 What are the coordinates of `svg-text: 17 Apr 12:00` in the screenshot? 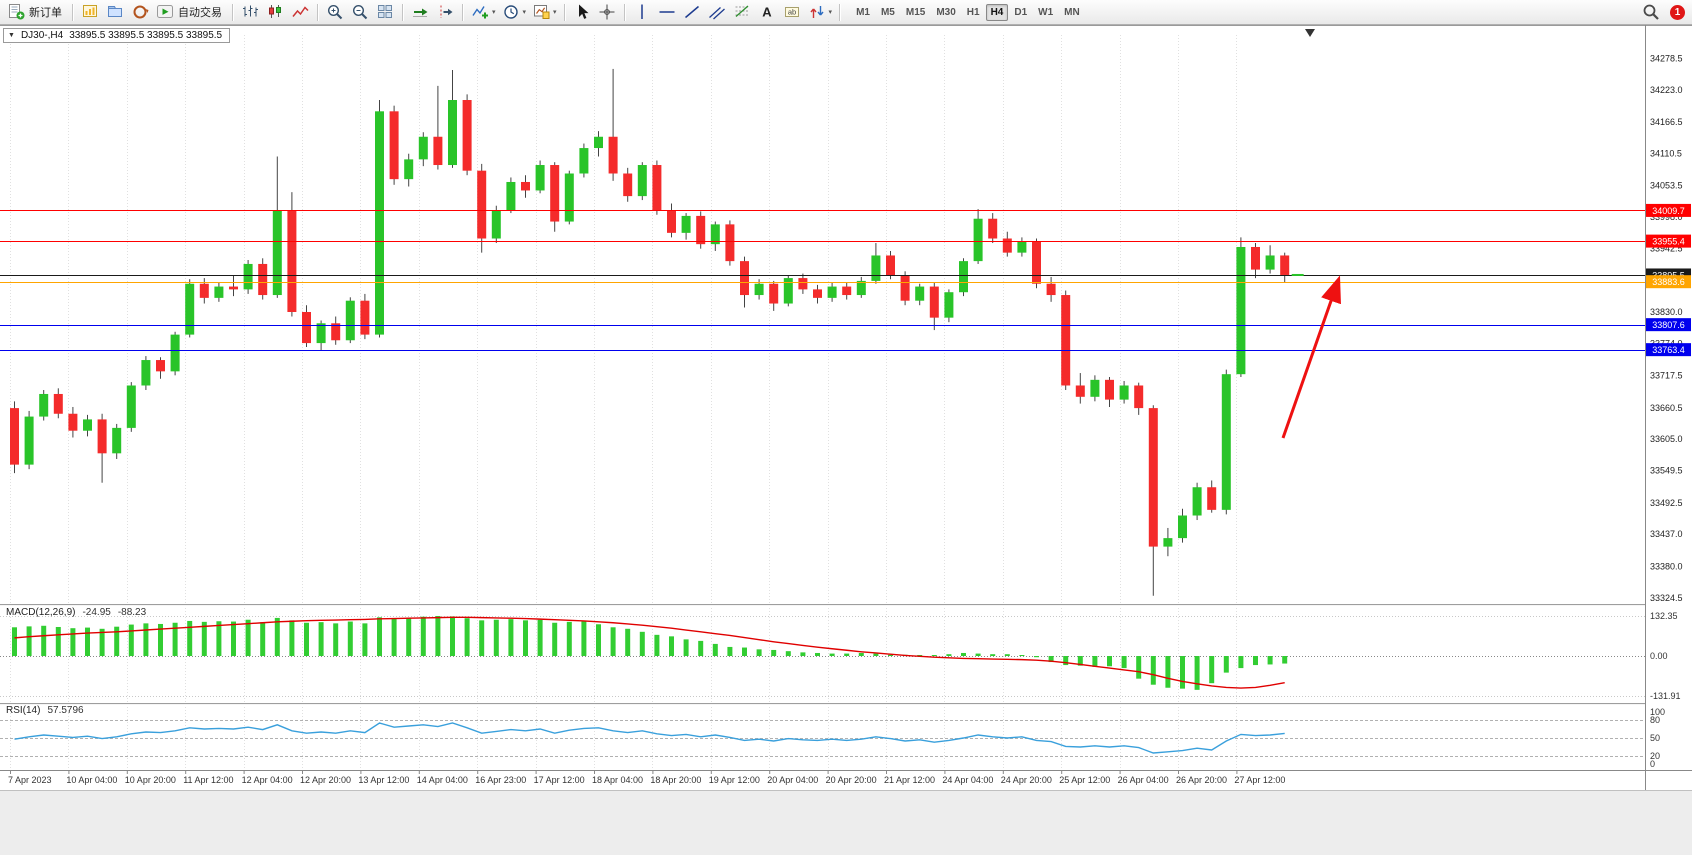 It's located at (559, 780).